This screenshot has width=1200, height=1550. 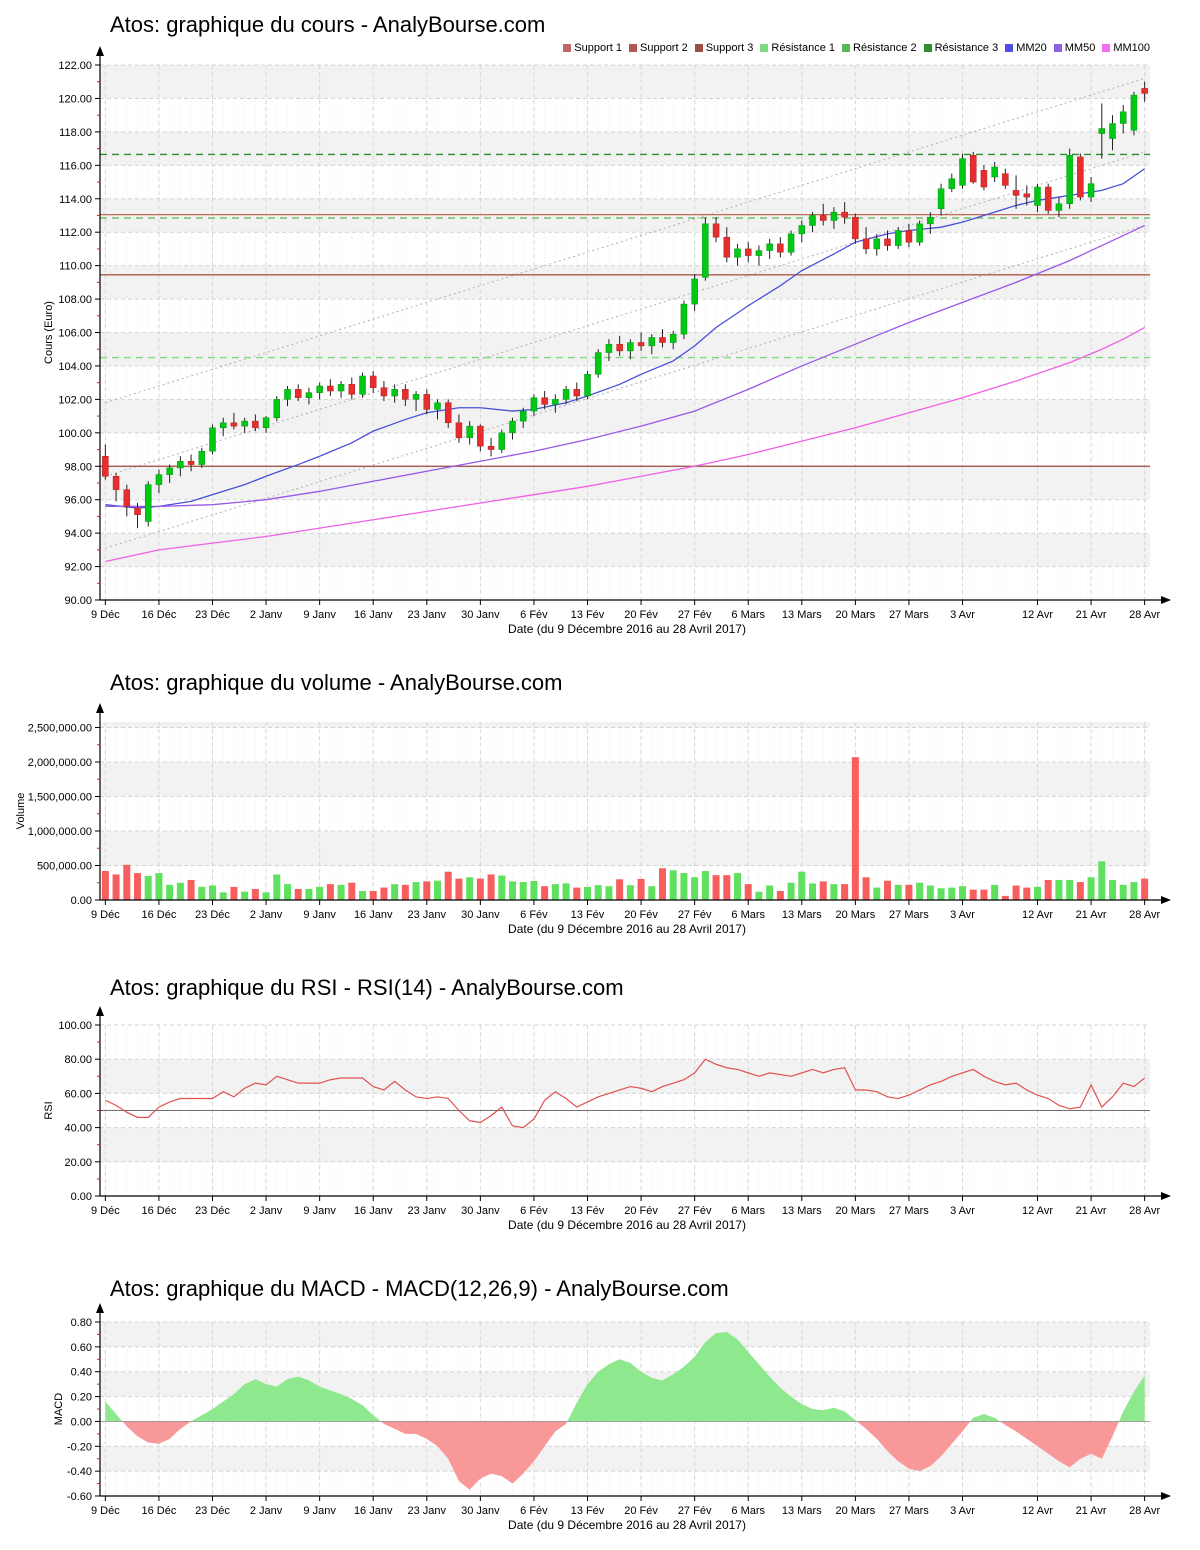 I want to click on svg-text: 90.00, so click(x=78, y=601).